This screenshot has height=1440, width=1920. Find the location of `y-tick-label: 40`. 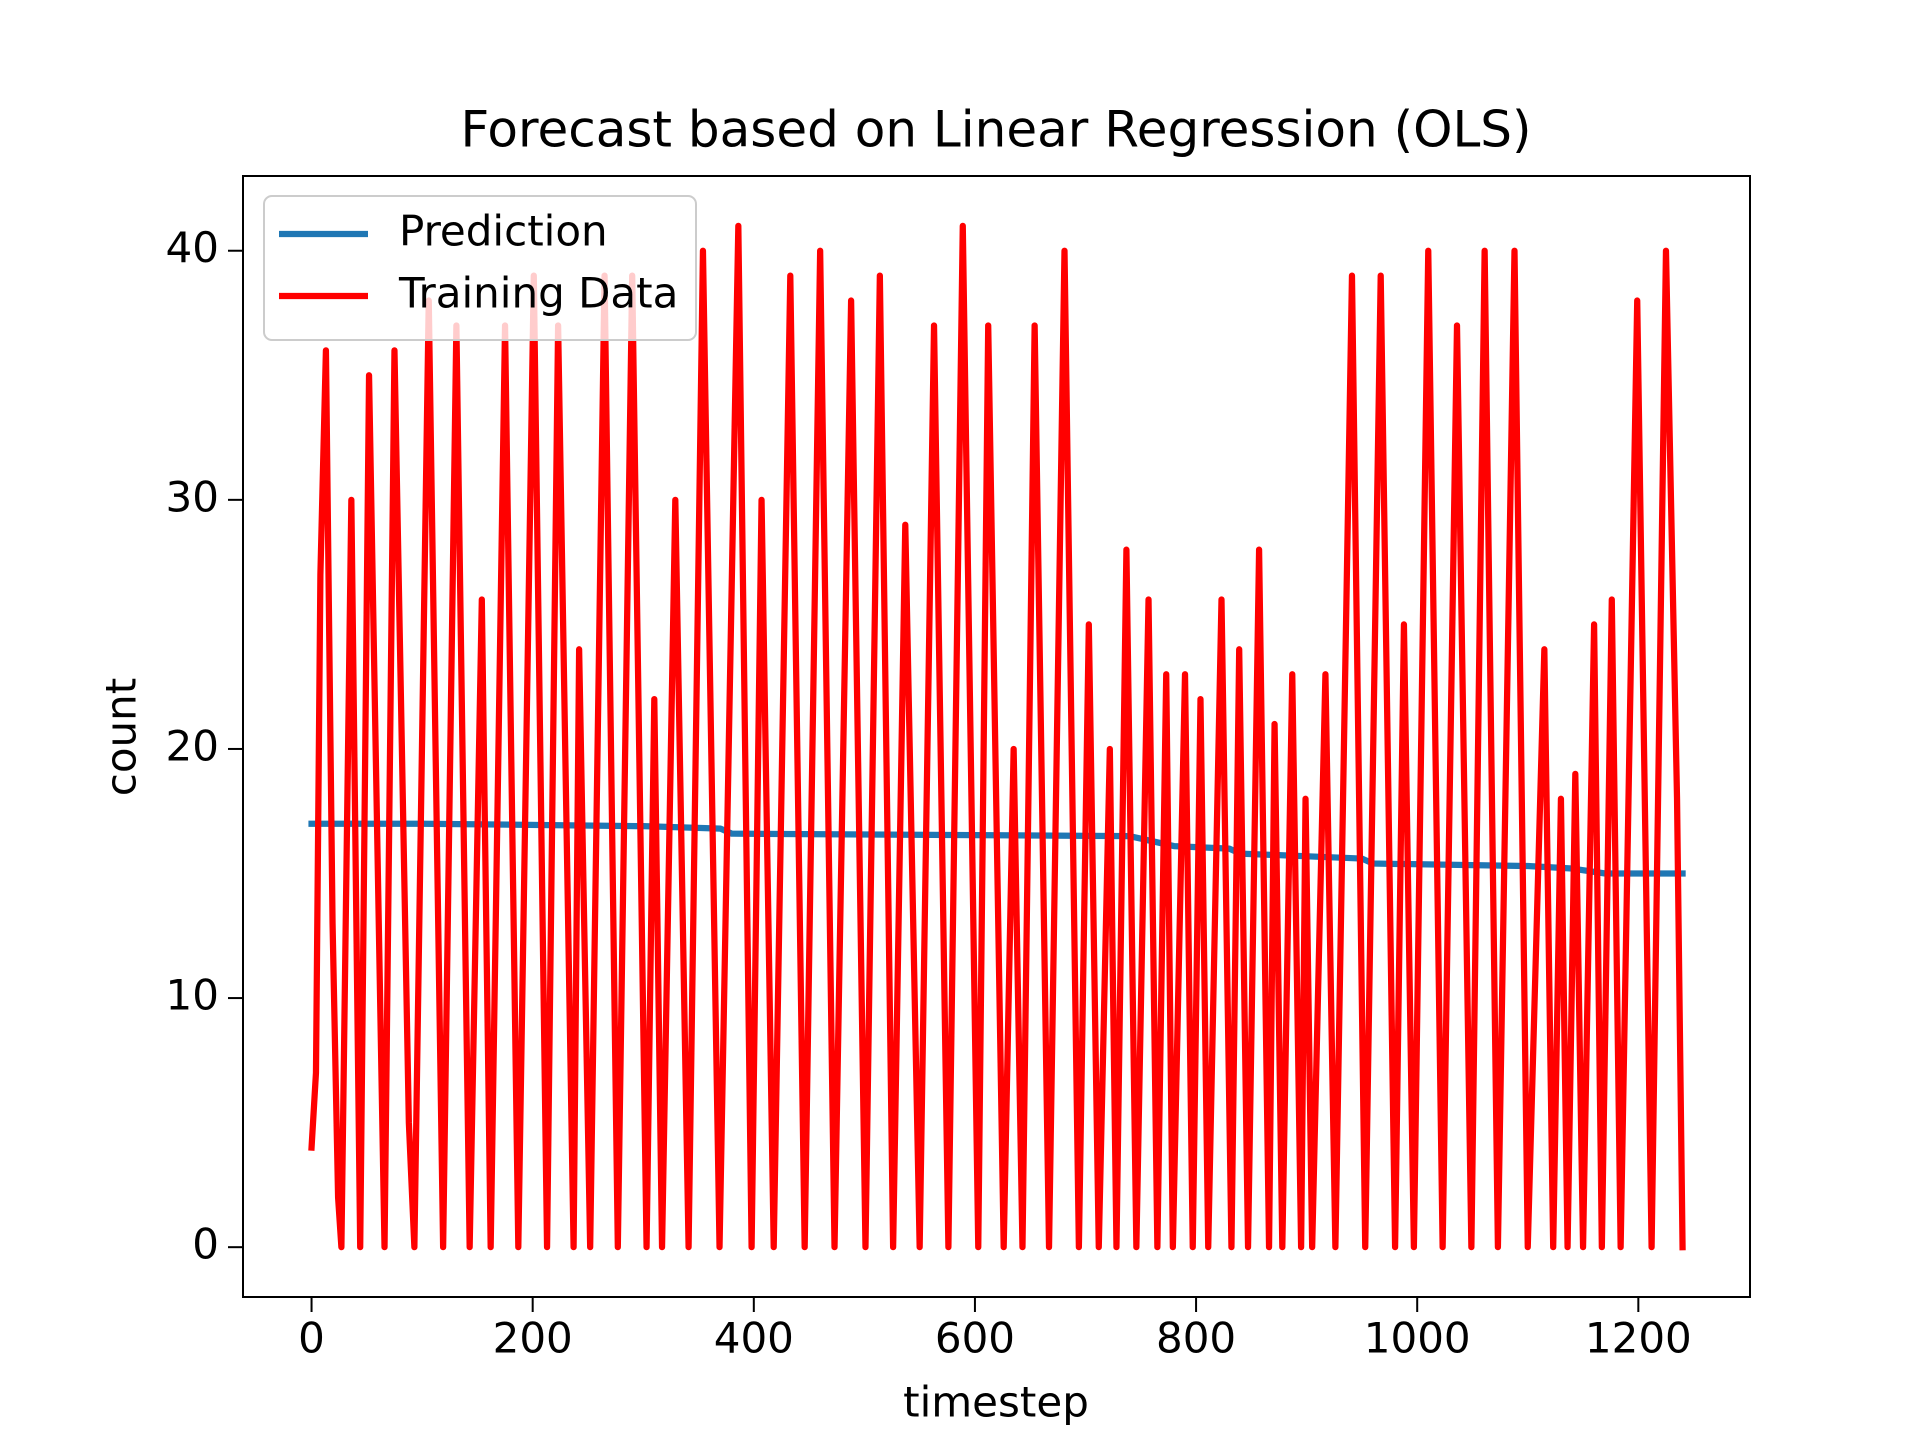

y-tick-label: 40 is located at coordinates (192, 247).